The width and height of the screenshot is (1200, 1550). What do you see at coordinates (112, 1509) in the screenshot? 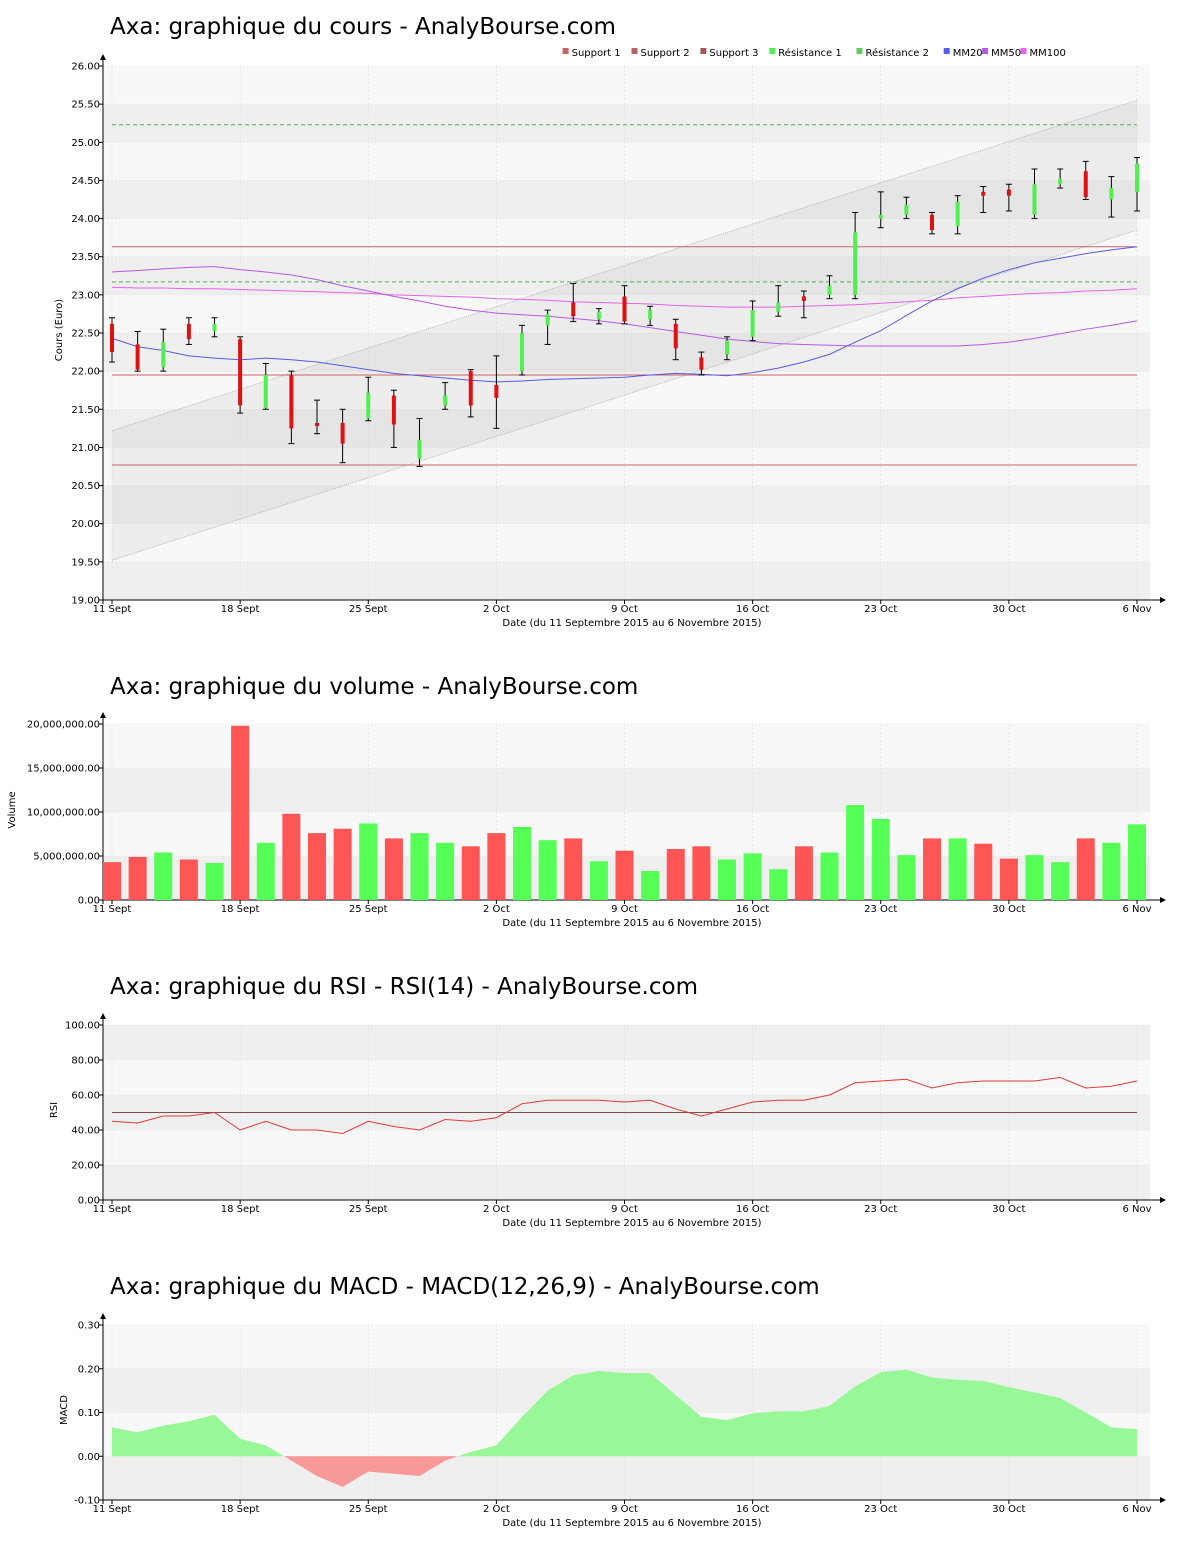
I see `x-tick-label: 11 Sept` at bounding box center [112, 1509].